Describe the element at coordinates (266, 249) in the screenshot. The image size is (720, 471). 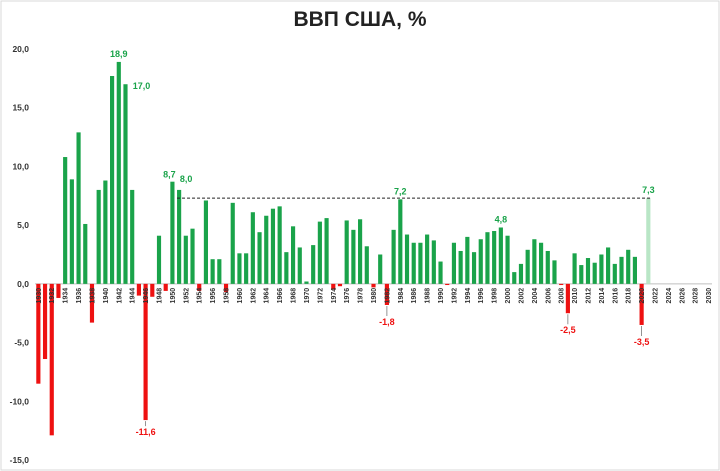
I see `bar-1964` at that location.